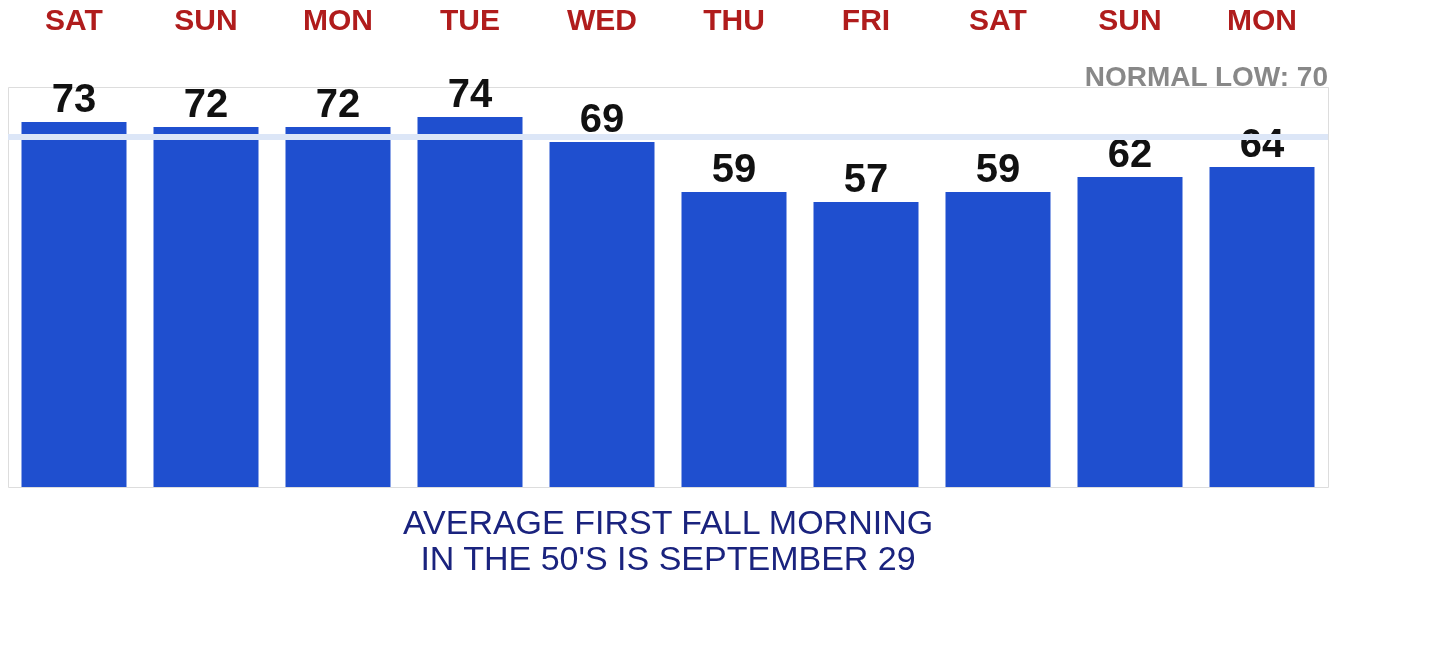 Image resolution: width=1440 pixels, height=665 pixels. I want to click on ref-line-label: NORMAL LOW: 70, so click(1206, 76).